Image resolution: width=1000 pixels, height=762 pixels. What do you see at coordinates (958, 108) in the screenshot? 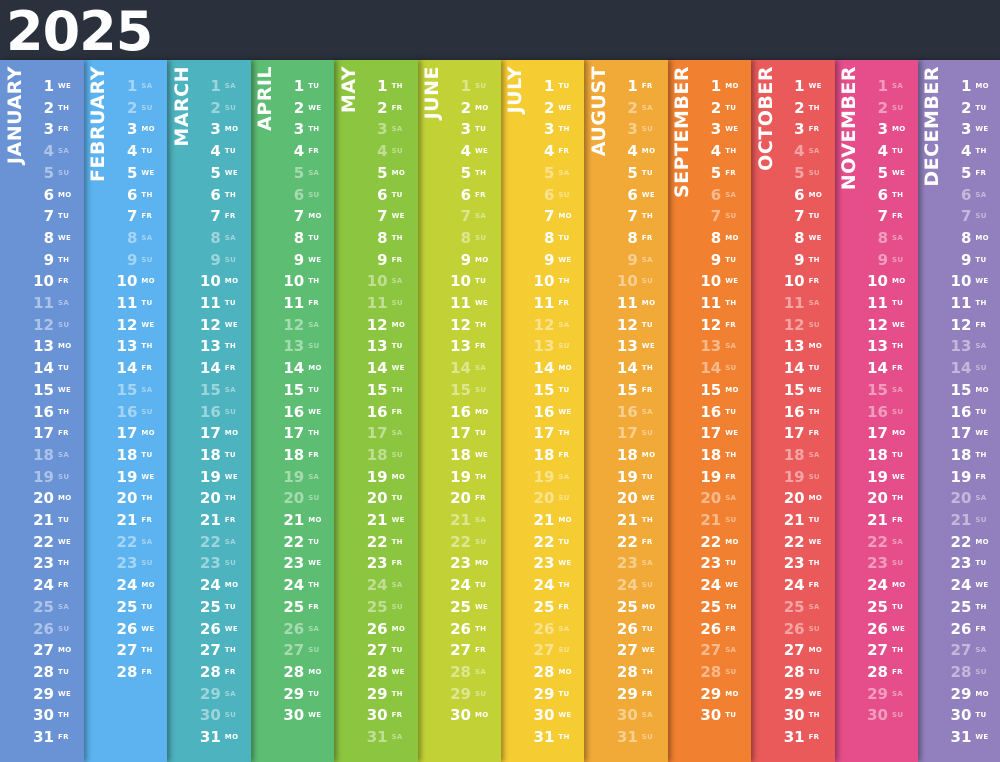
I see `day-cell: 2 TU` at bounding box center [958, 108].